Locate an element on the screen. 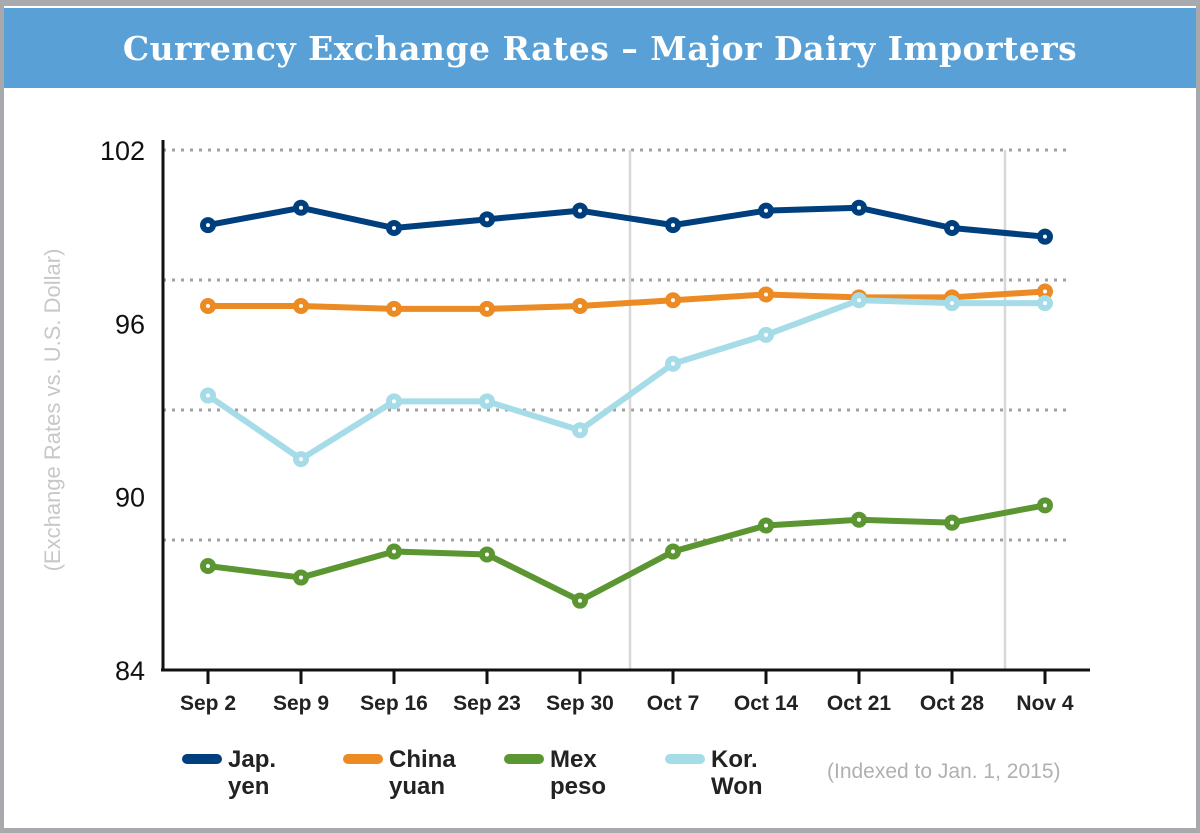  index-note: (Indexed to Jan. 1, 2015) is located at coordinates (944, 771).